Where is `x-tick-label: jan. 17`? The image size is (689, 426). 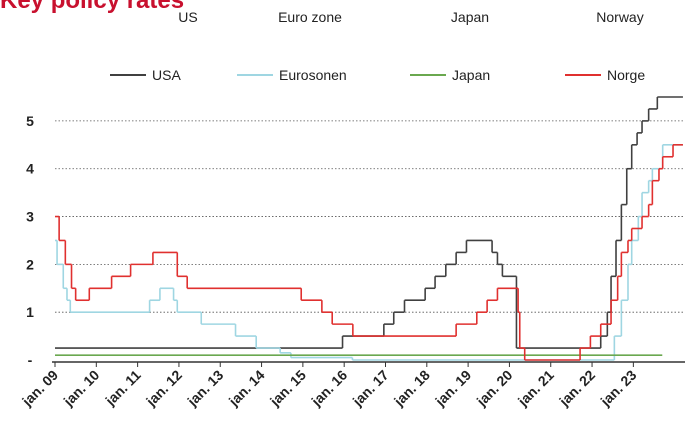
x-tick-label: jan. 17 is located at coordinates (370, 388).